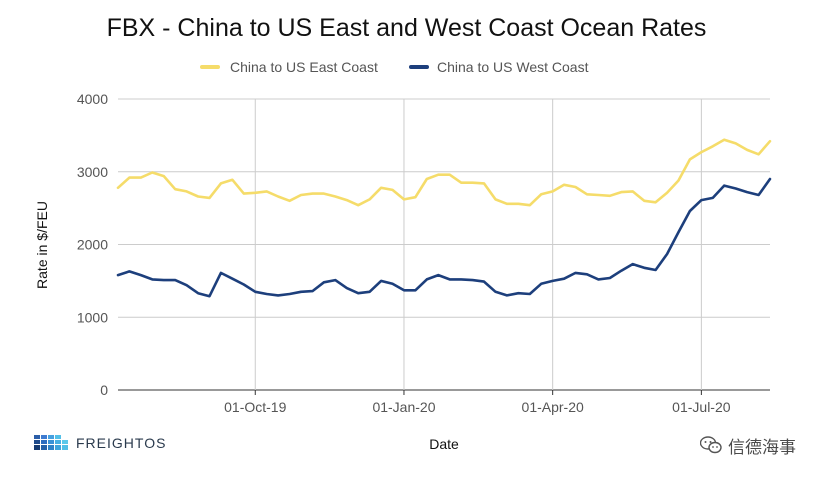 The width and height of the screenshot is (833, 481). What do you see at coordinates (92, 172) in the screenshot?
I see `y-tick-label: 3000` at bounding box center [92, 172].